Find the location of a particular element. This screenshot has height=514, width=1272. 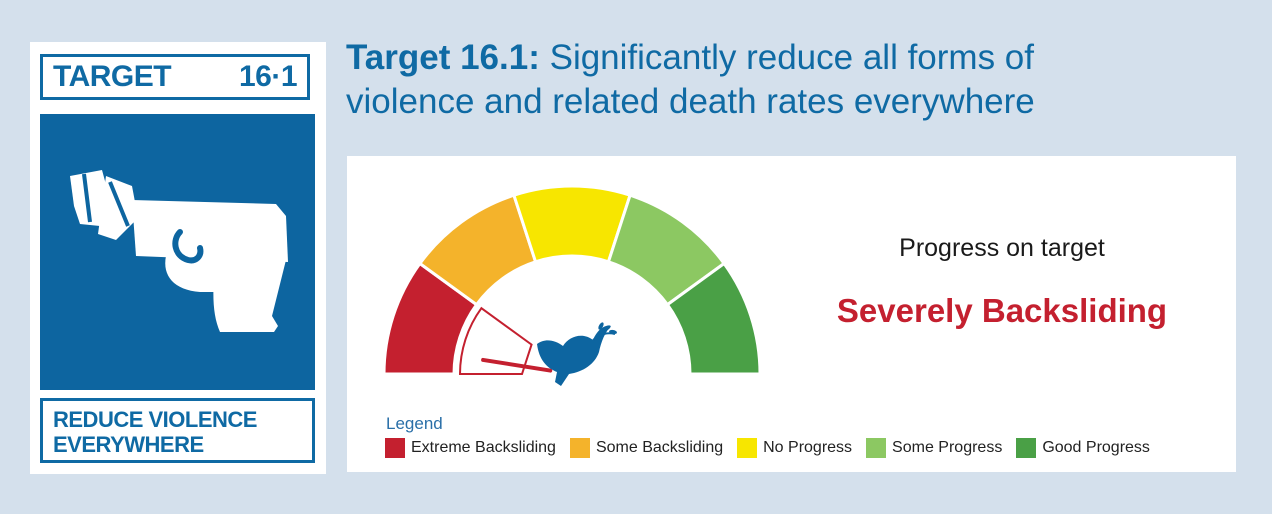

caption-line-2: EVERYWHERE is located at coordinates (128, 444).